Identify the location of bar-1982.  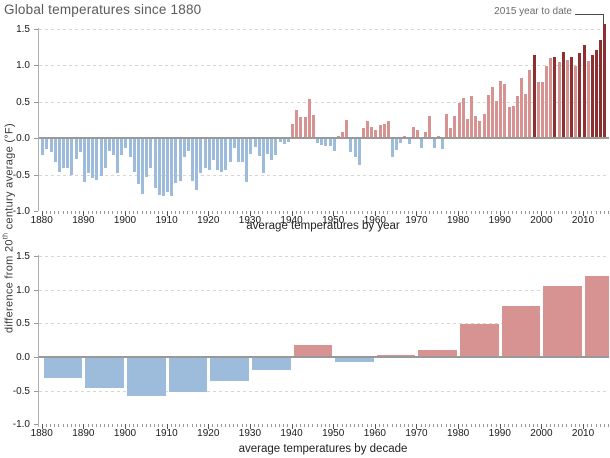
(467, 127).